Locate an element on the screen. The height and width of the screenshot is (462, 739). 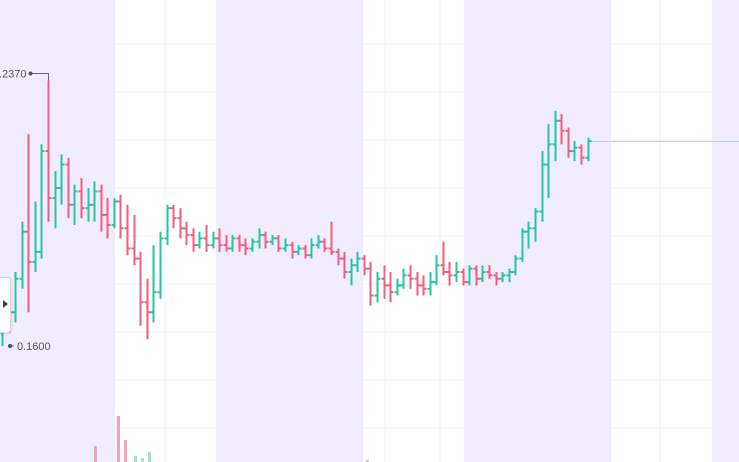
chart-scroll-handle is located at coordinates (5, 305).